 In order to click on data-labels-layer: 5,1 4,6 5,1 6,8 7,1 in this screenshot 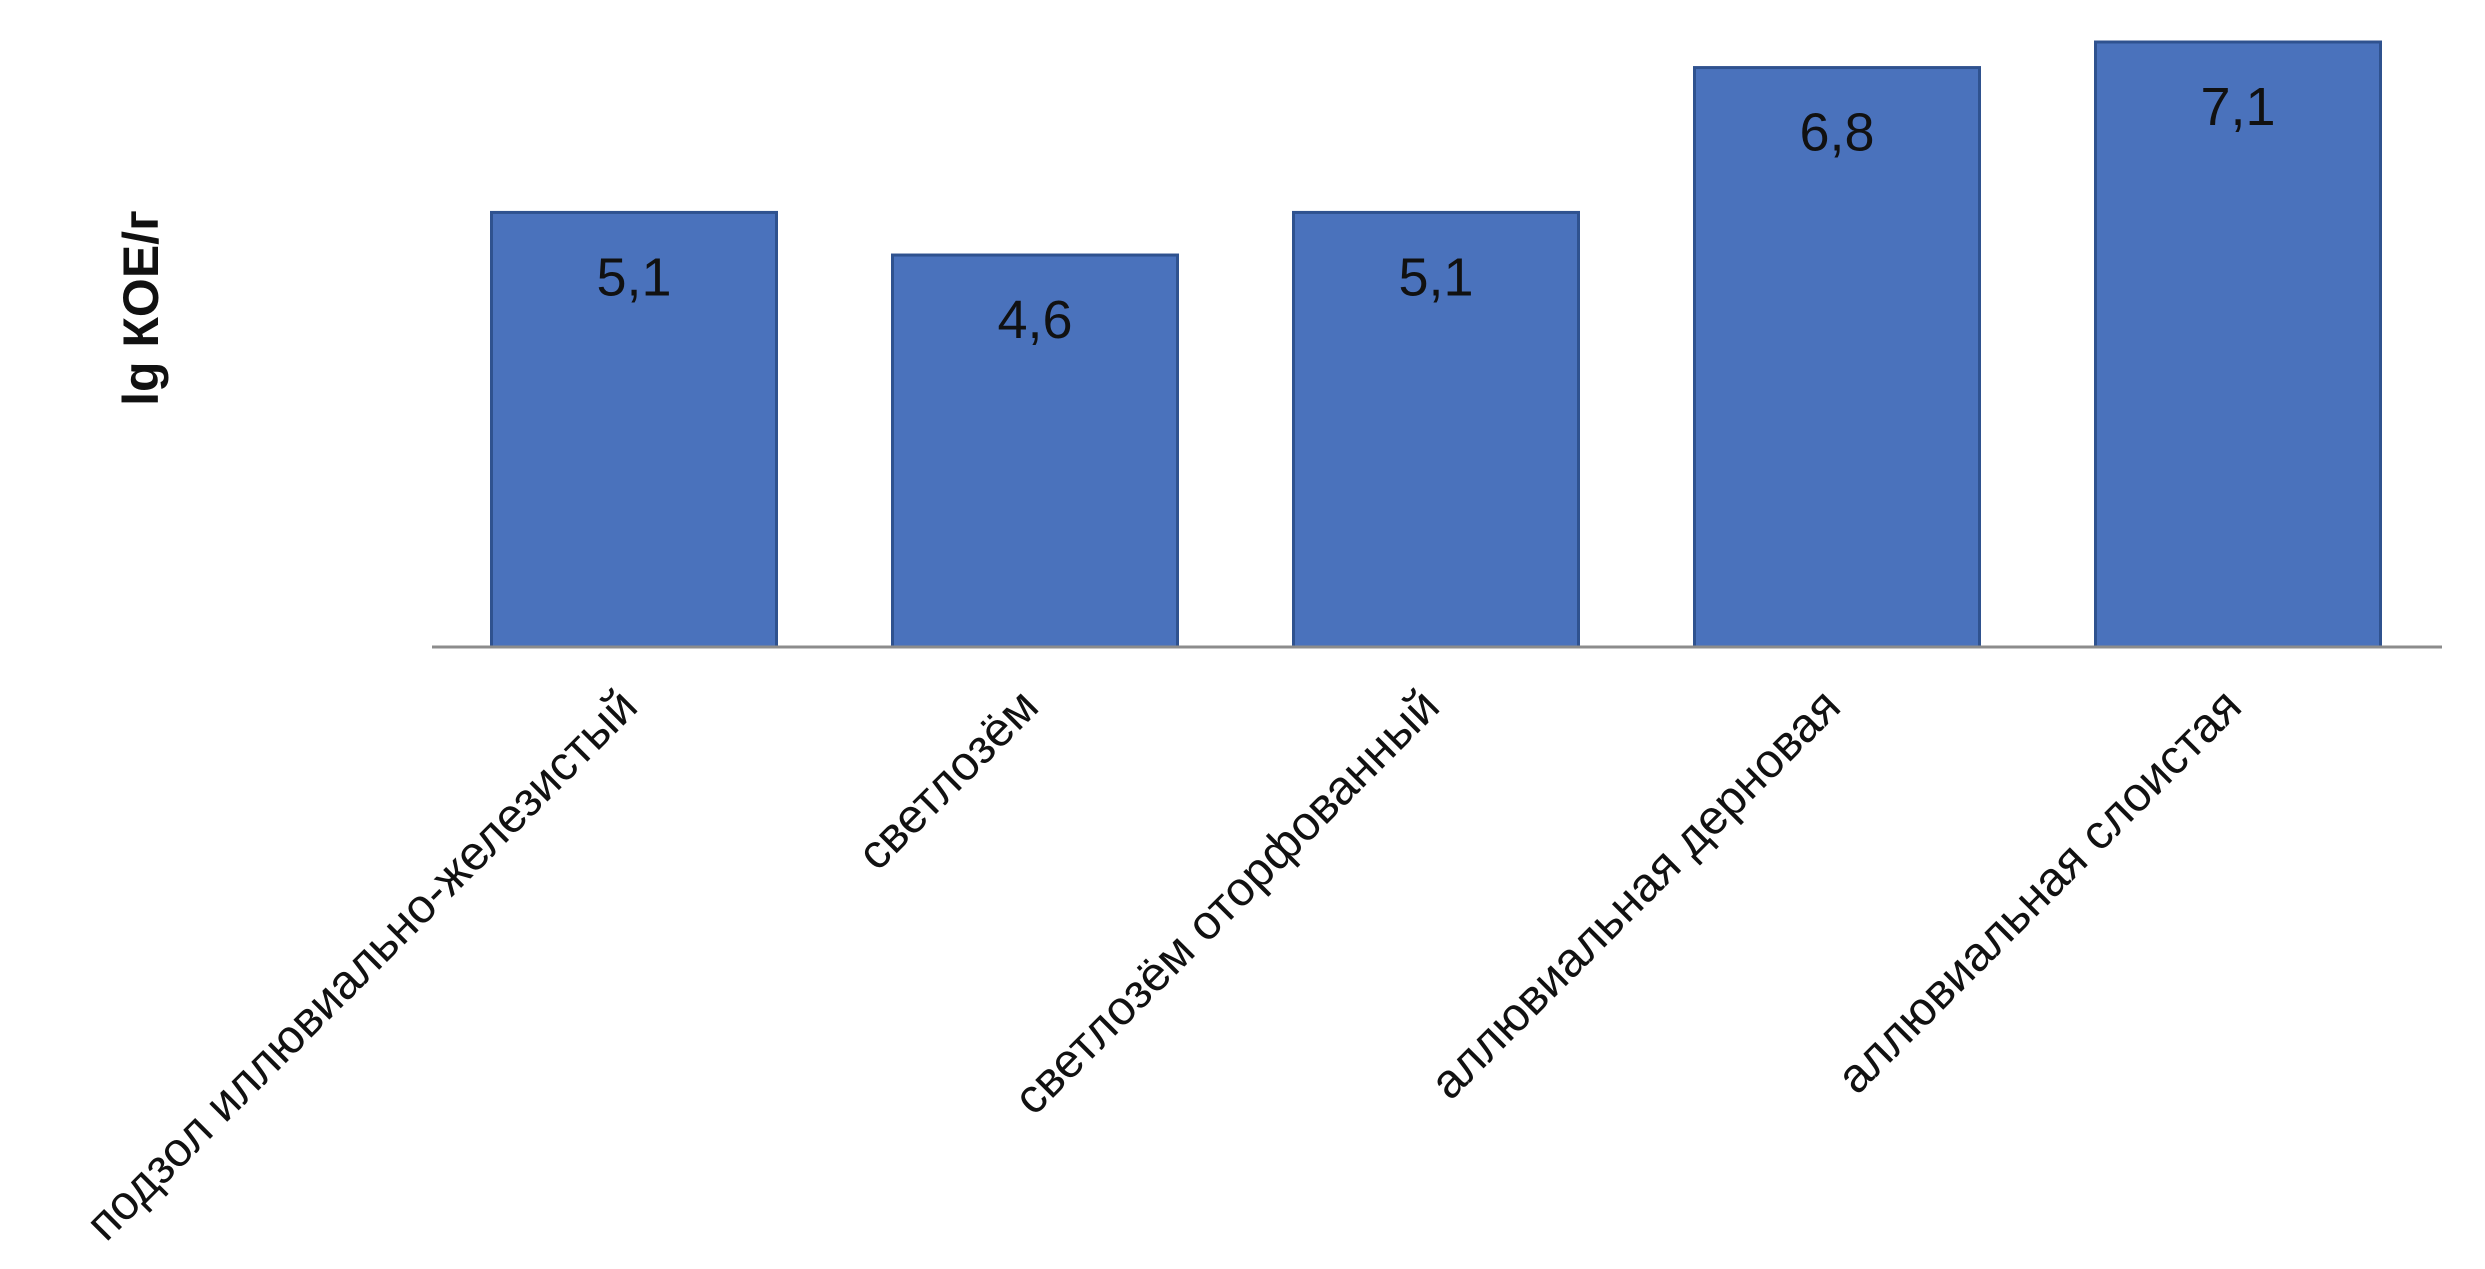, I will do `click(1435, 213)`.